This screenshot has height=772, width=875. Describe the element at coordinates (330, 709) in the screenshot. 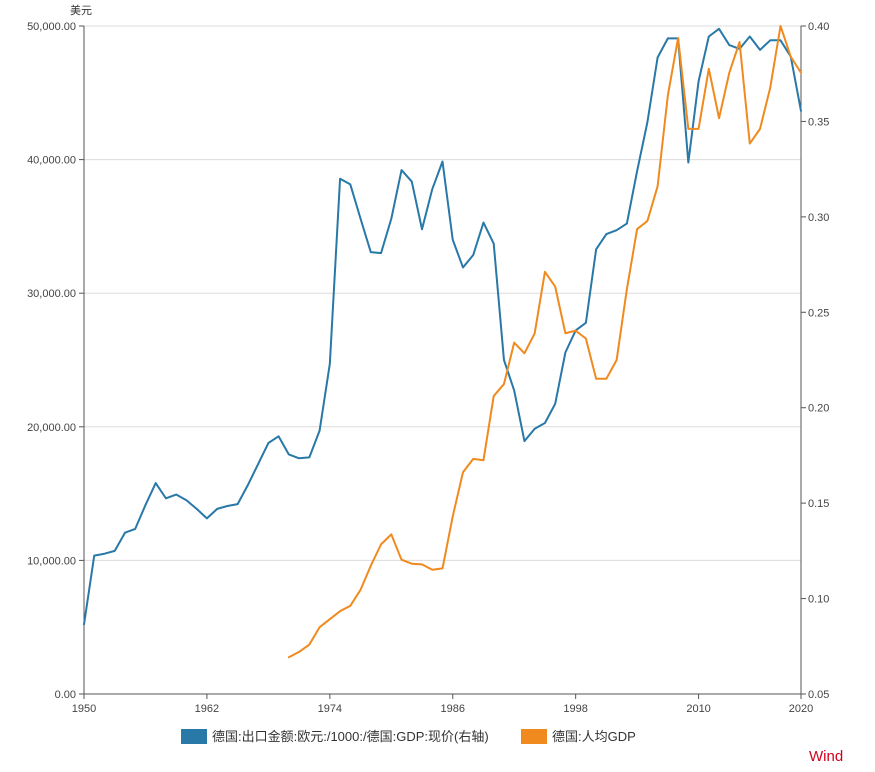

I see `x-tick-label: 1974` at that location.